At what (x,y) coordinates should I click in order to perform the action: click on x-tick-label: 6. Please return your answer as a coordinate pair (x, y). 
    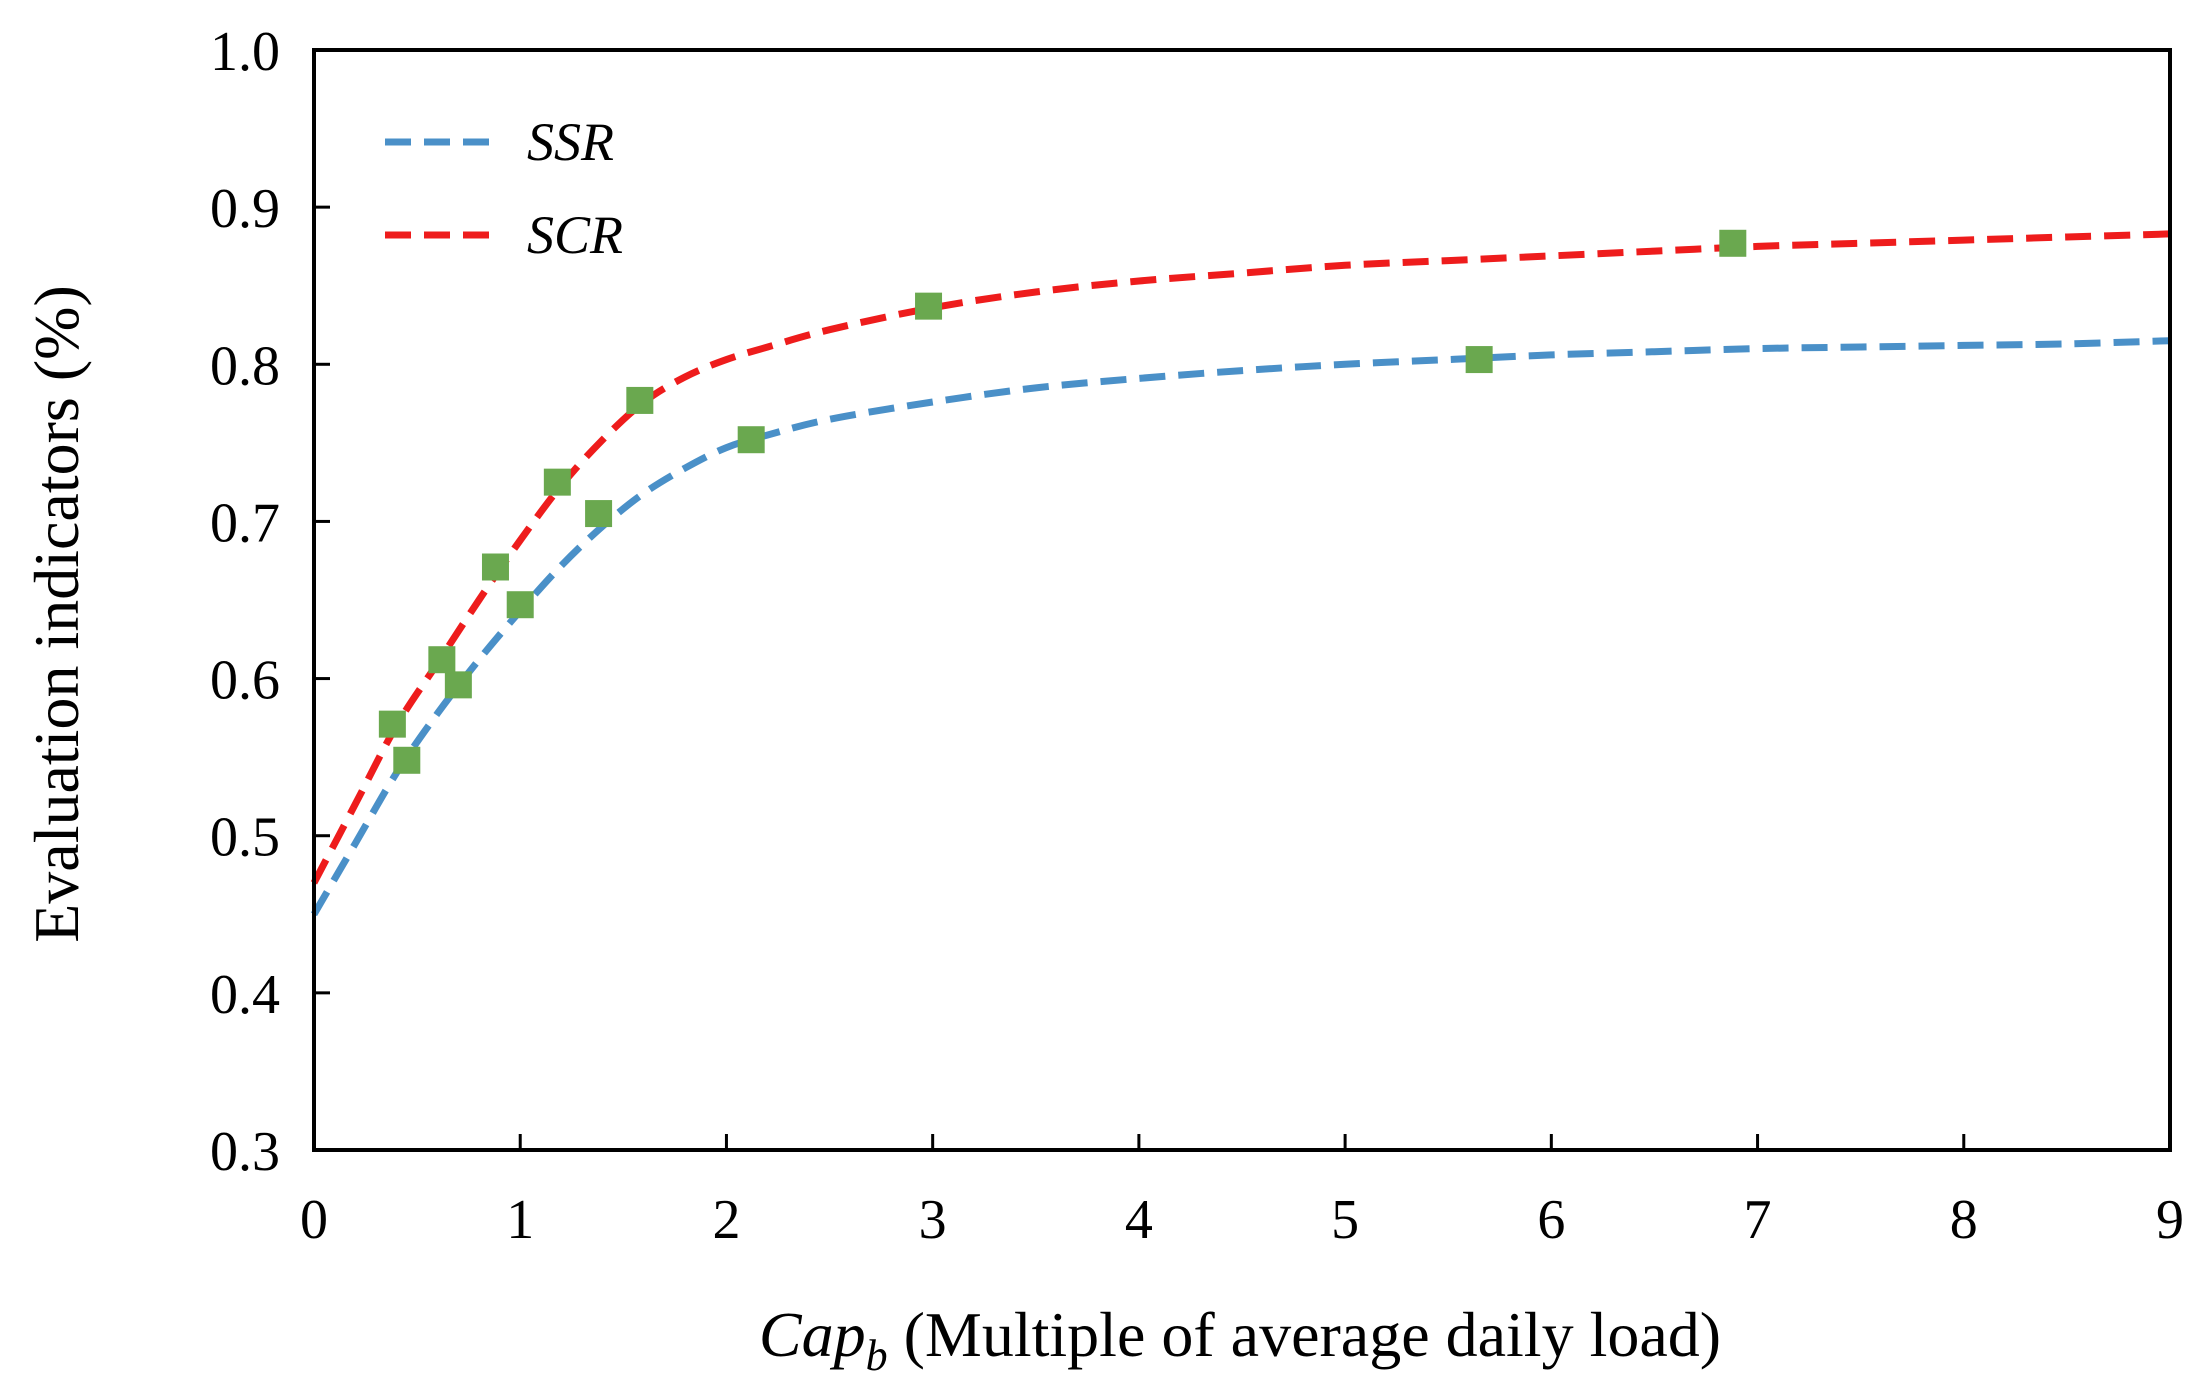
    Looking at the image, I should click on (1551, 1220).